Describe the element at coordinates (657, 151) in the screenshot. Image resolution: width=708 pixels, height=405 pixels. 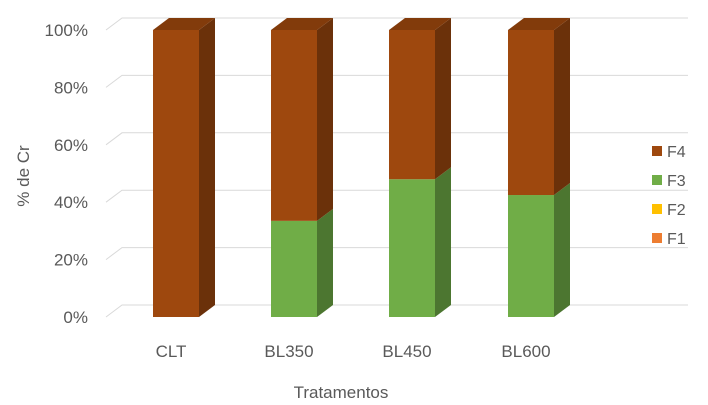
I see `legend-swatch-f4` at that location.